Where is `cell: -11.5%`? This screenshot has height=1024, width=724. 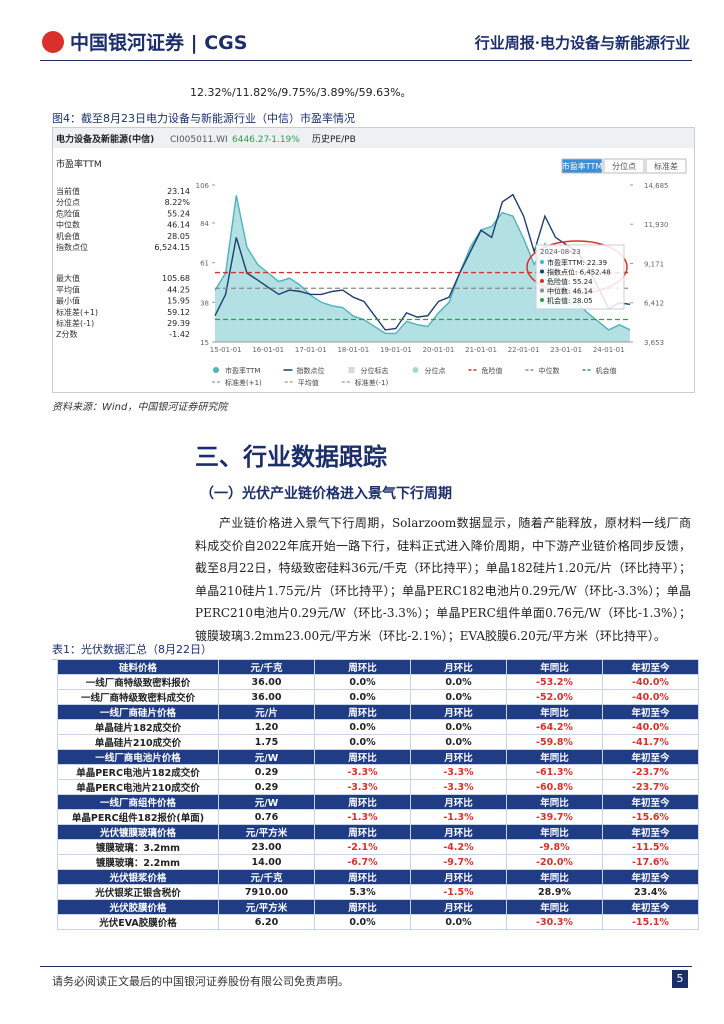 cell: -11.5% is located at coordinates (650, 847).